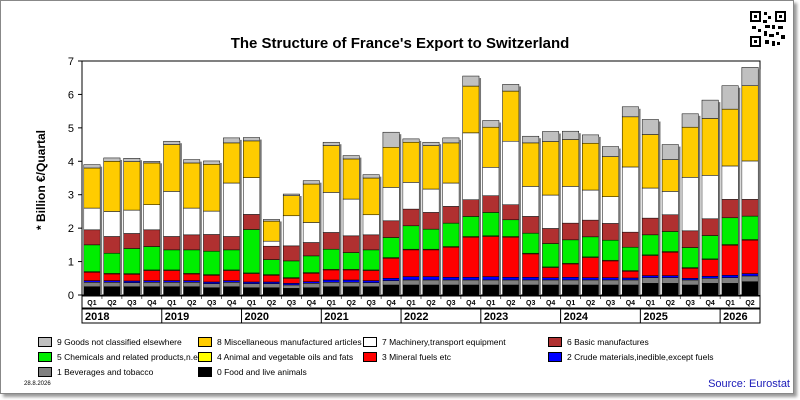 This screenshot has height=400, width=800. I want to click on legend-label: 4 Animal and vegetable oils and fats, so click(285, 357).